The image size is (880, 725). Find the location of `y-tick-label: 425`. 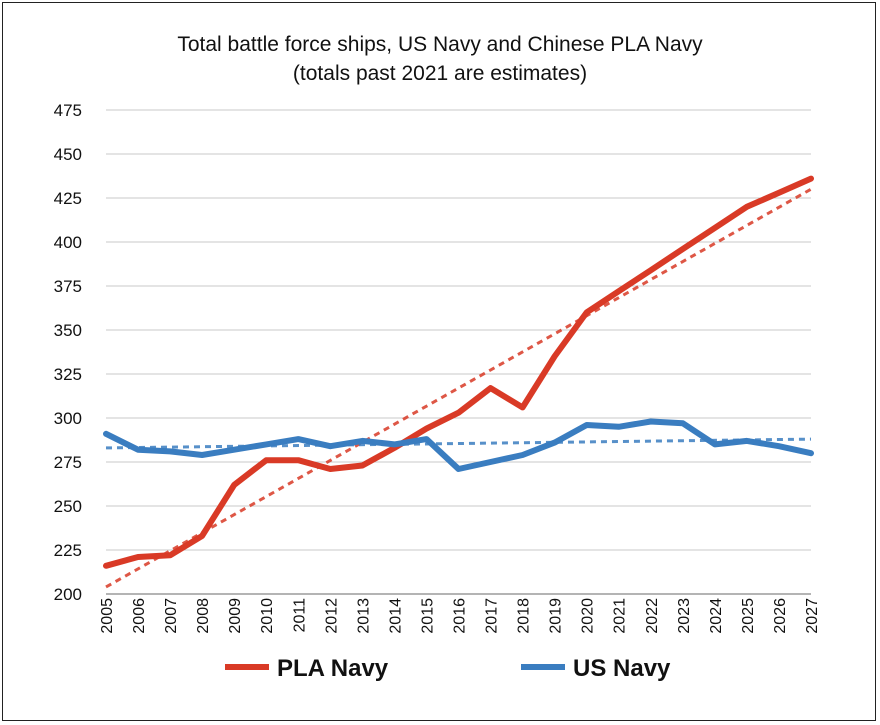

y-tick-label: 425 is located at coordinates (68, 198).